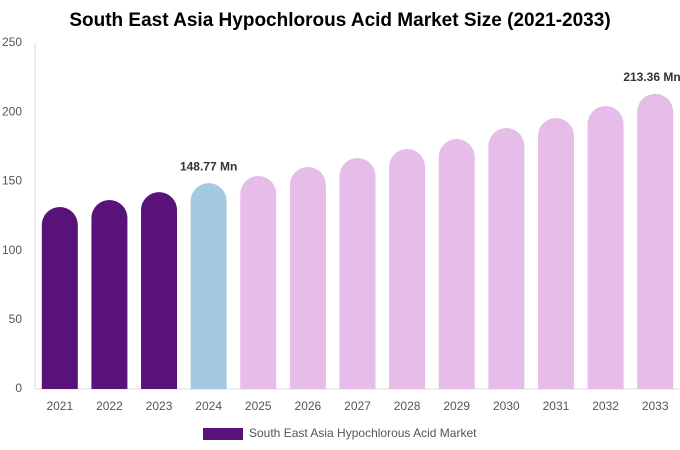  What do you see at coordinates (363, 433) in the screenshot?
I see `legend-label: South East Asia Hypochlorous Acid Market` at bounding box center [363, 433].